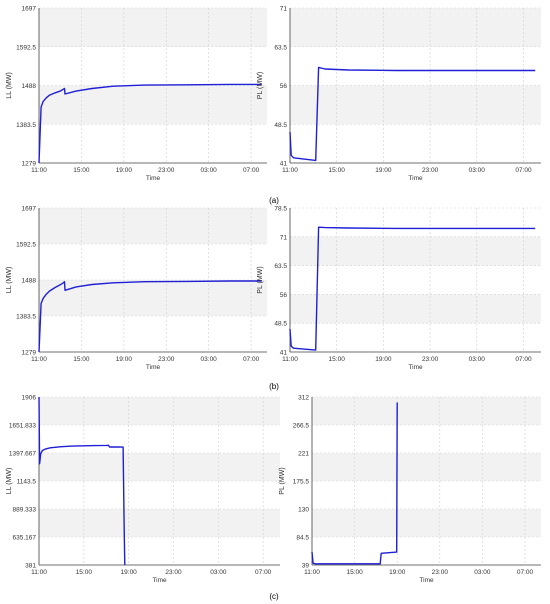  I want to click on panel-label-b: (b), so click(274, 386).